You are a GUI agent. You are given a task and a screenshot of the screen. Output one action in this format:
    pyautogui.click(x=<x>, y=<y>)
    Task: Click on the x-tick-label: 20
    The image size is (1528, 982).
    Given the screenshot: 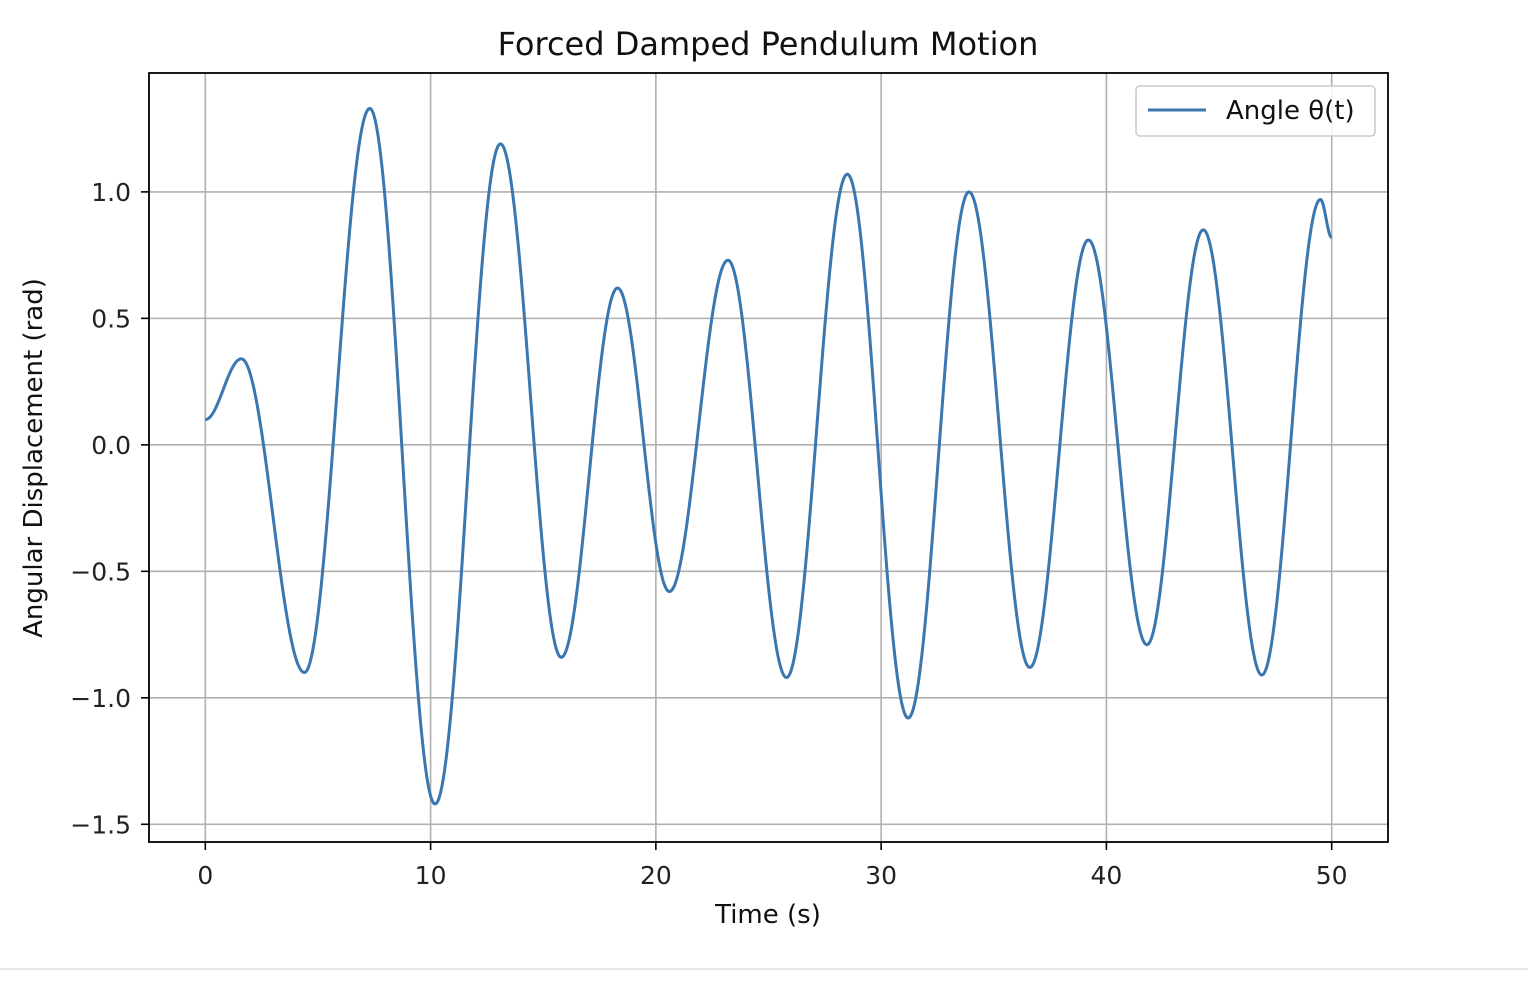 What is the action you would take?
    pyautogui.click(x=656, y=875)
    